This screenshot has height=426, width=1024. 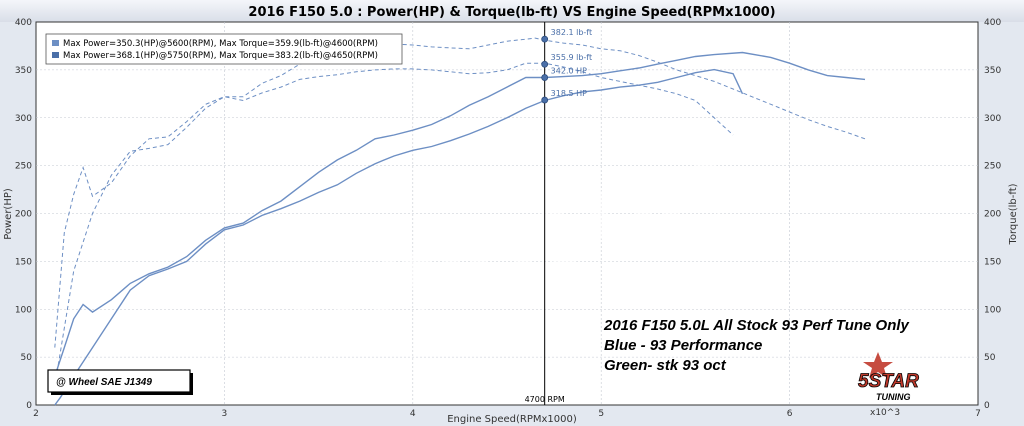 I want to click on y-tick-label-right: 300, so click(x=992, y=119).